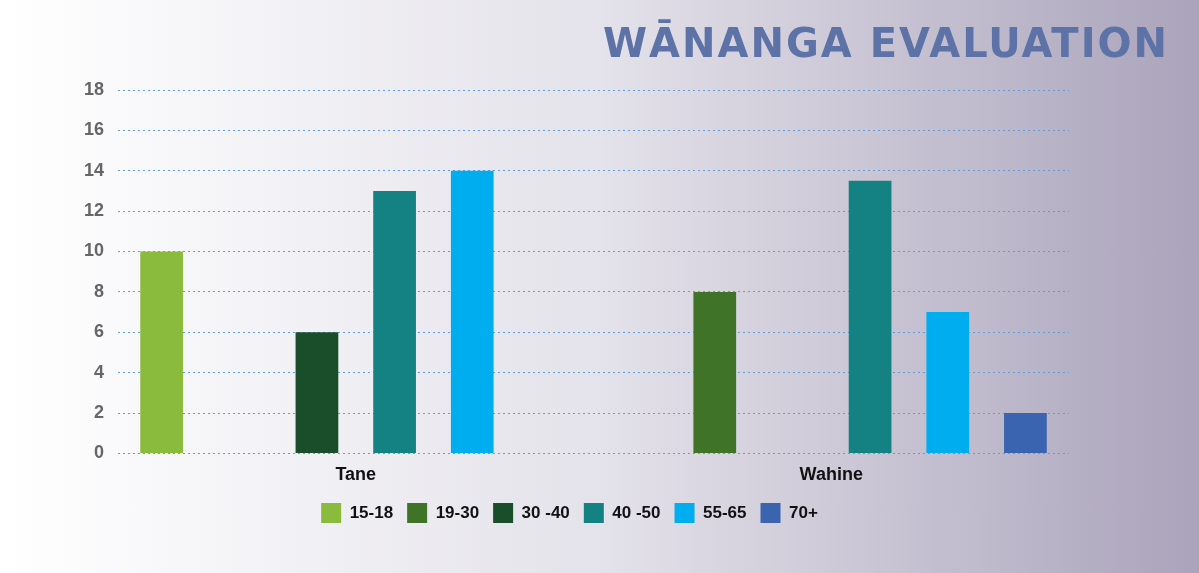 The height and width of the screenshot is (573, 1199). Describe the element at coordinates (94, 250) in the screenshot. I see `y-tick-label: 10` at that location.